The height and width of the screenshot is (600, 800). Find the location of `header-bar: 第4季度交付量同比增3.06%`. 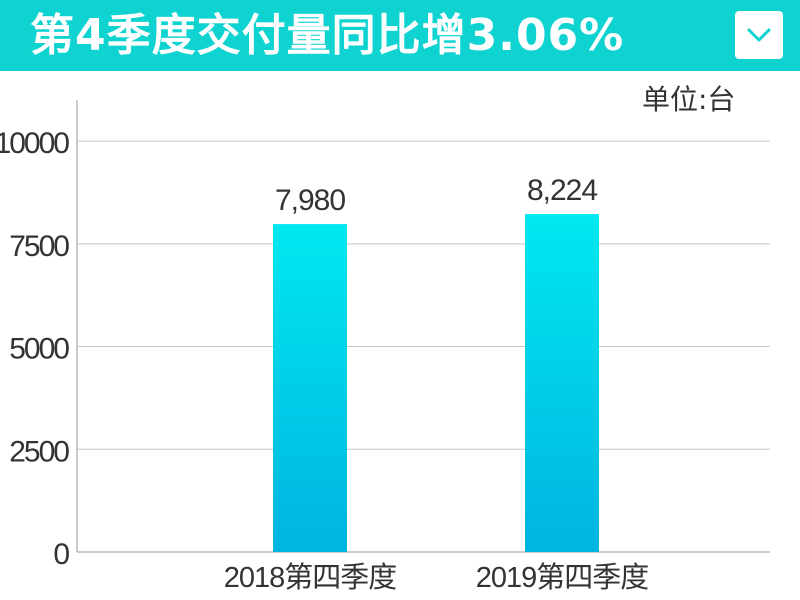

header-bar: 第4季度交付量同比增3.06% is located at coordinates (400, 35).